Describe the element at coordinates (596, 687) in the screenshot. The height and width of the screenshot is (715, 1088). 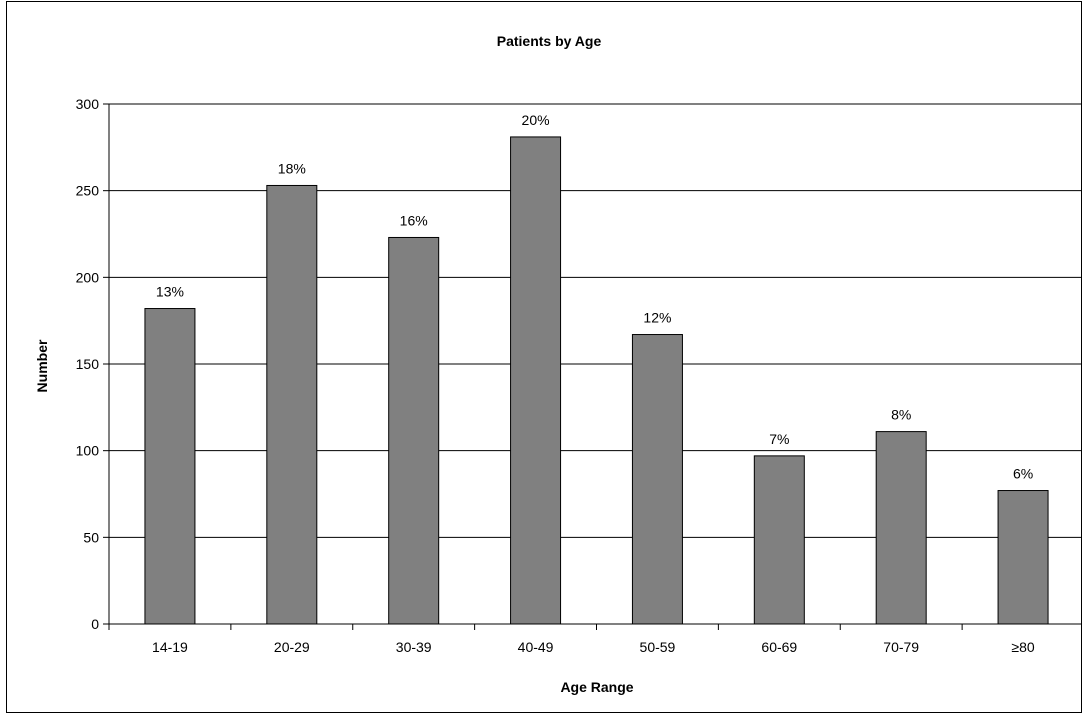
I see `x-axis-title: Age Range` at that location.